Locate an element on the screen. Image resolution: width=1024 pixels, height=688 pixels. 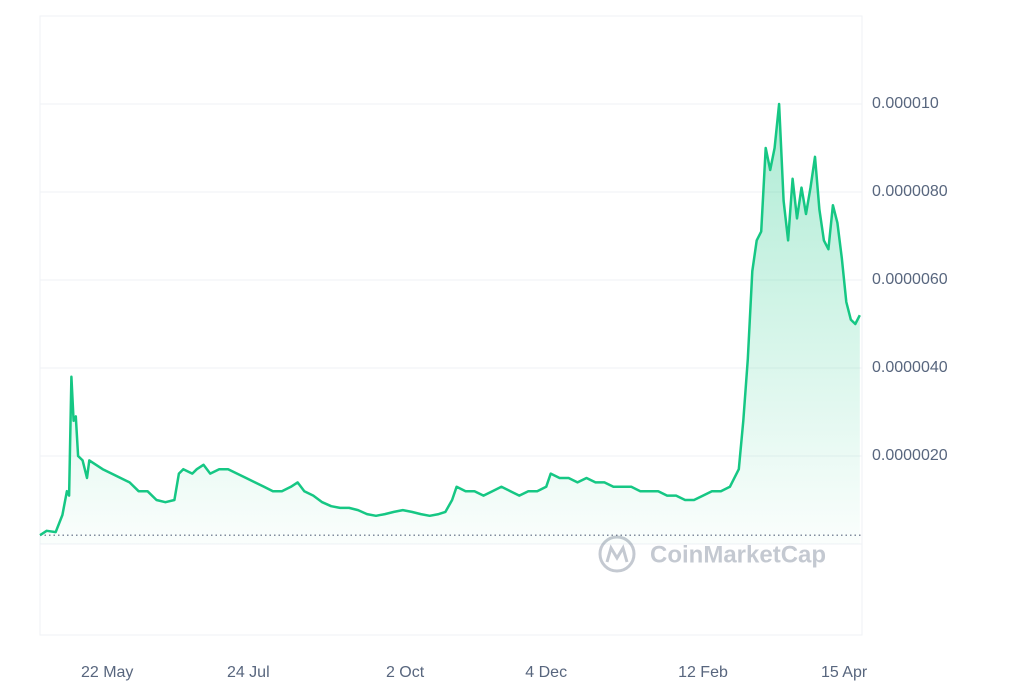
x-tick-label: 22 May is located at coordinates (107, 672).